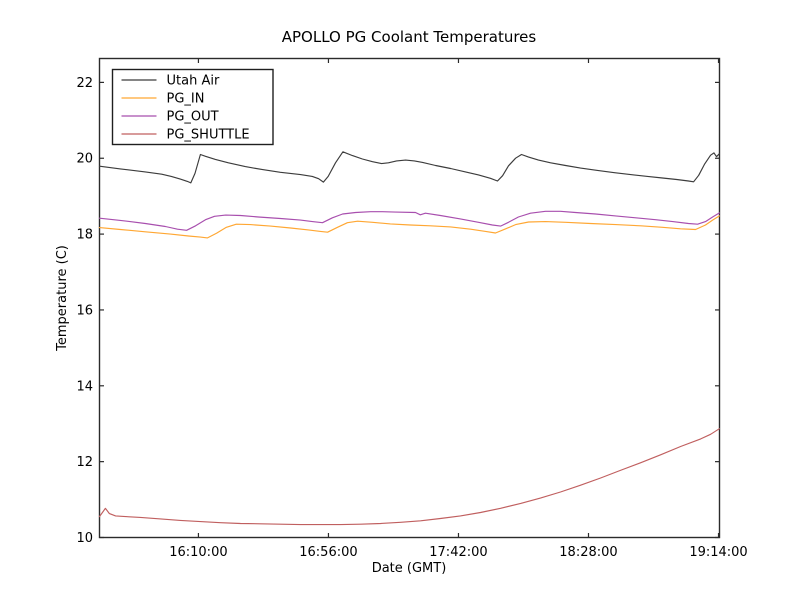 The image size is (800, 600). I want to click on legend-label: PG_SHUTTLE, so click(208, 135).